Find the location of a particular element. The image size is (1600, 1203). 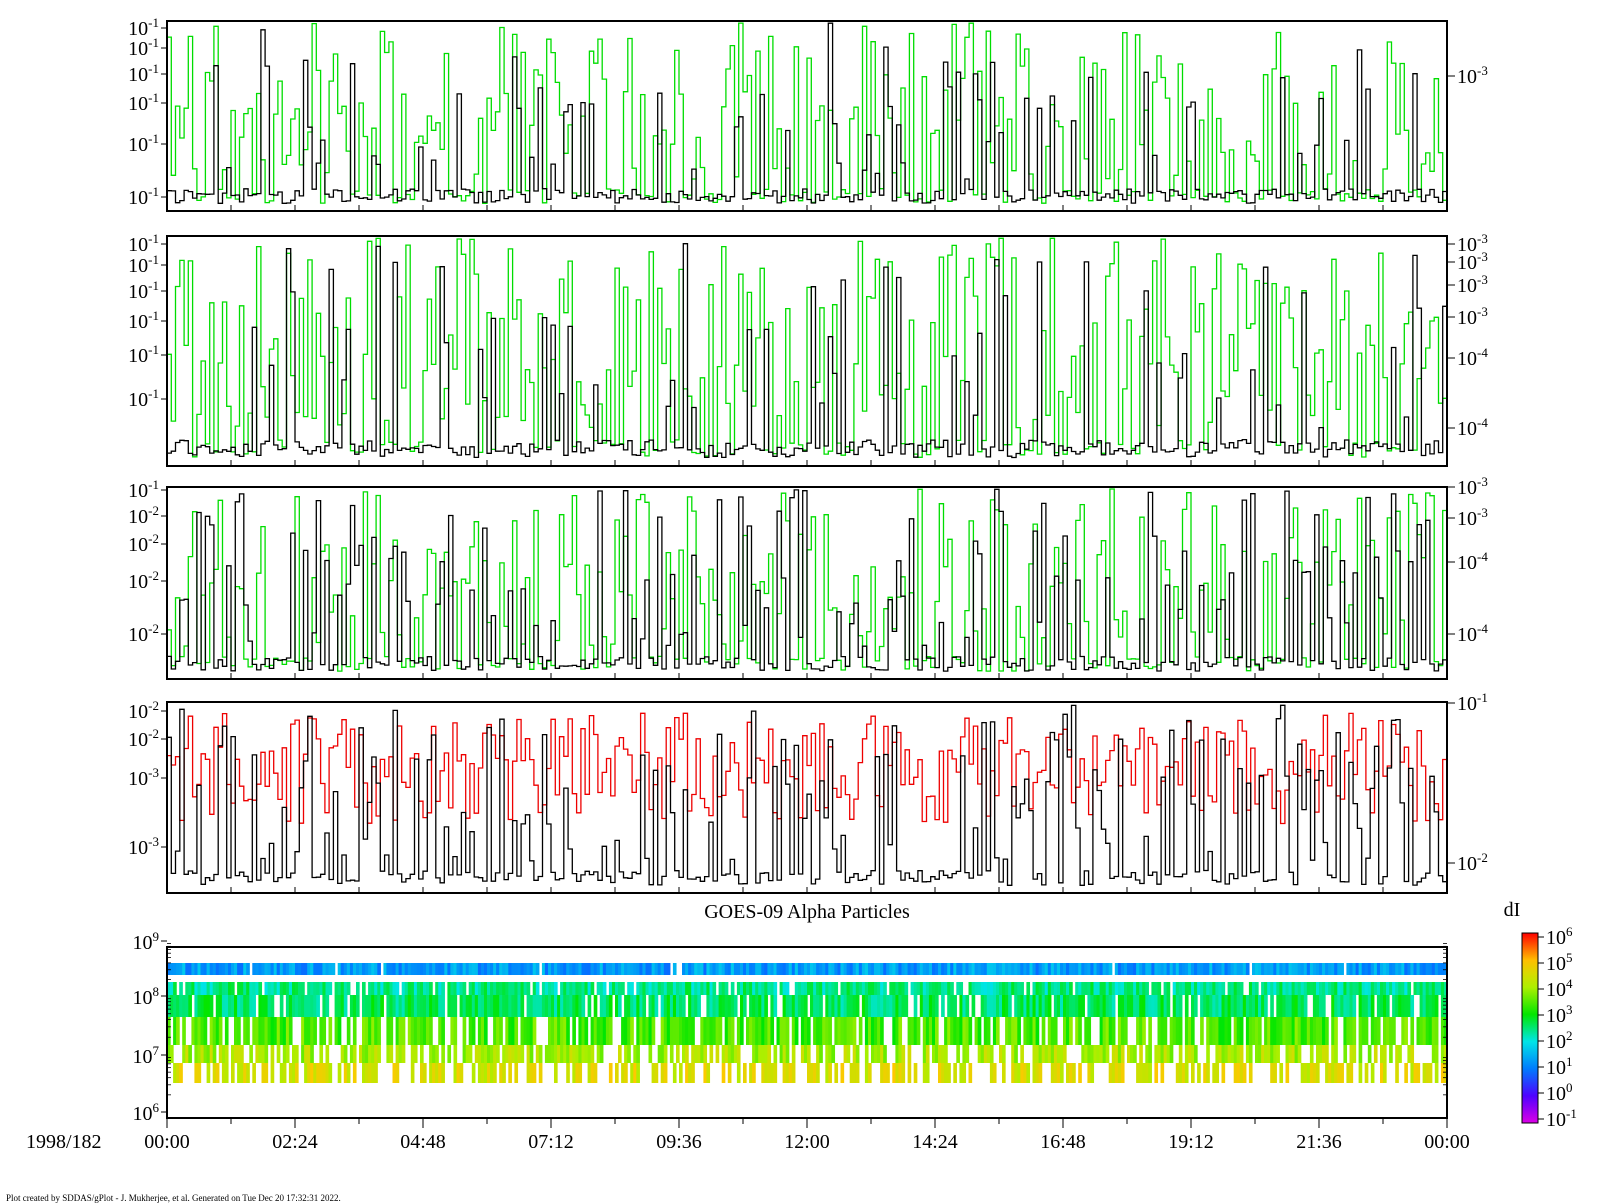

left-tick-label: 10-1 is located at coordinates (143, 243).